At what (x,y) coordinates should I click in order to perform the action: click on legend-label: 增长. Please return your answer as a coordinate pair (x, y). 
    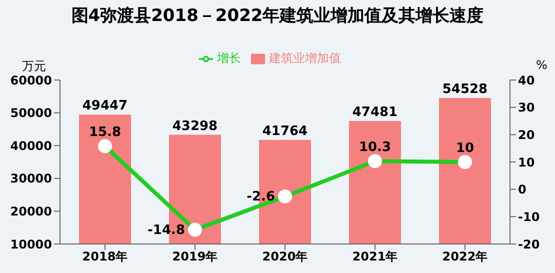
    Looking at the image, I should click on (229, 58).